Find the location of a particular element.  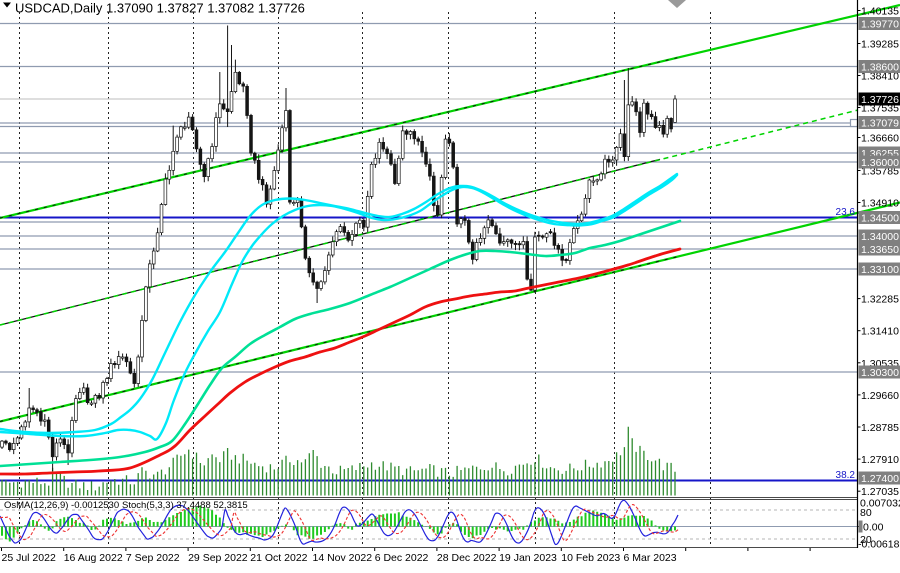

svg-text: 29 Sep 2022 is located at coordinates (218, 558).